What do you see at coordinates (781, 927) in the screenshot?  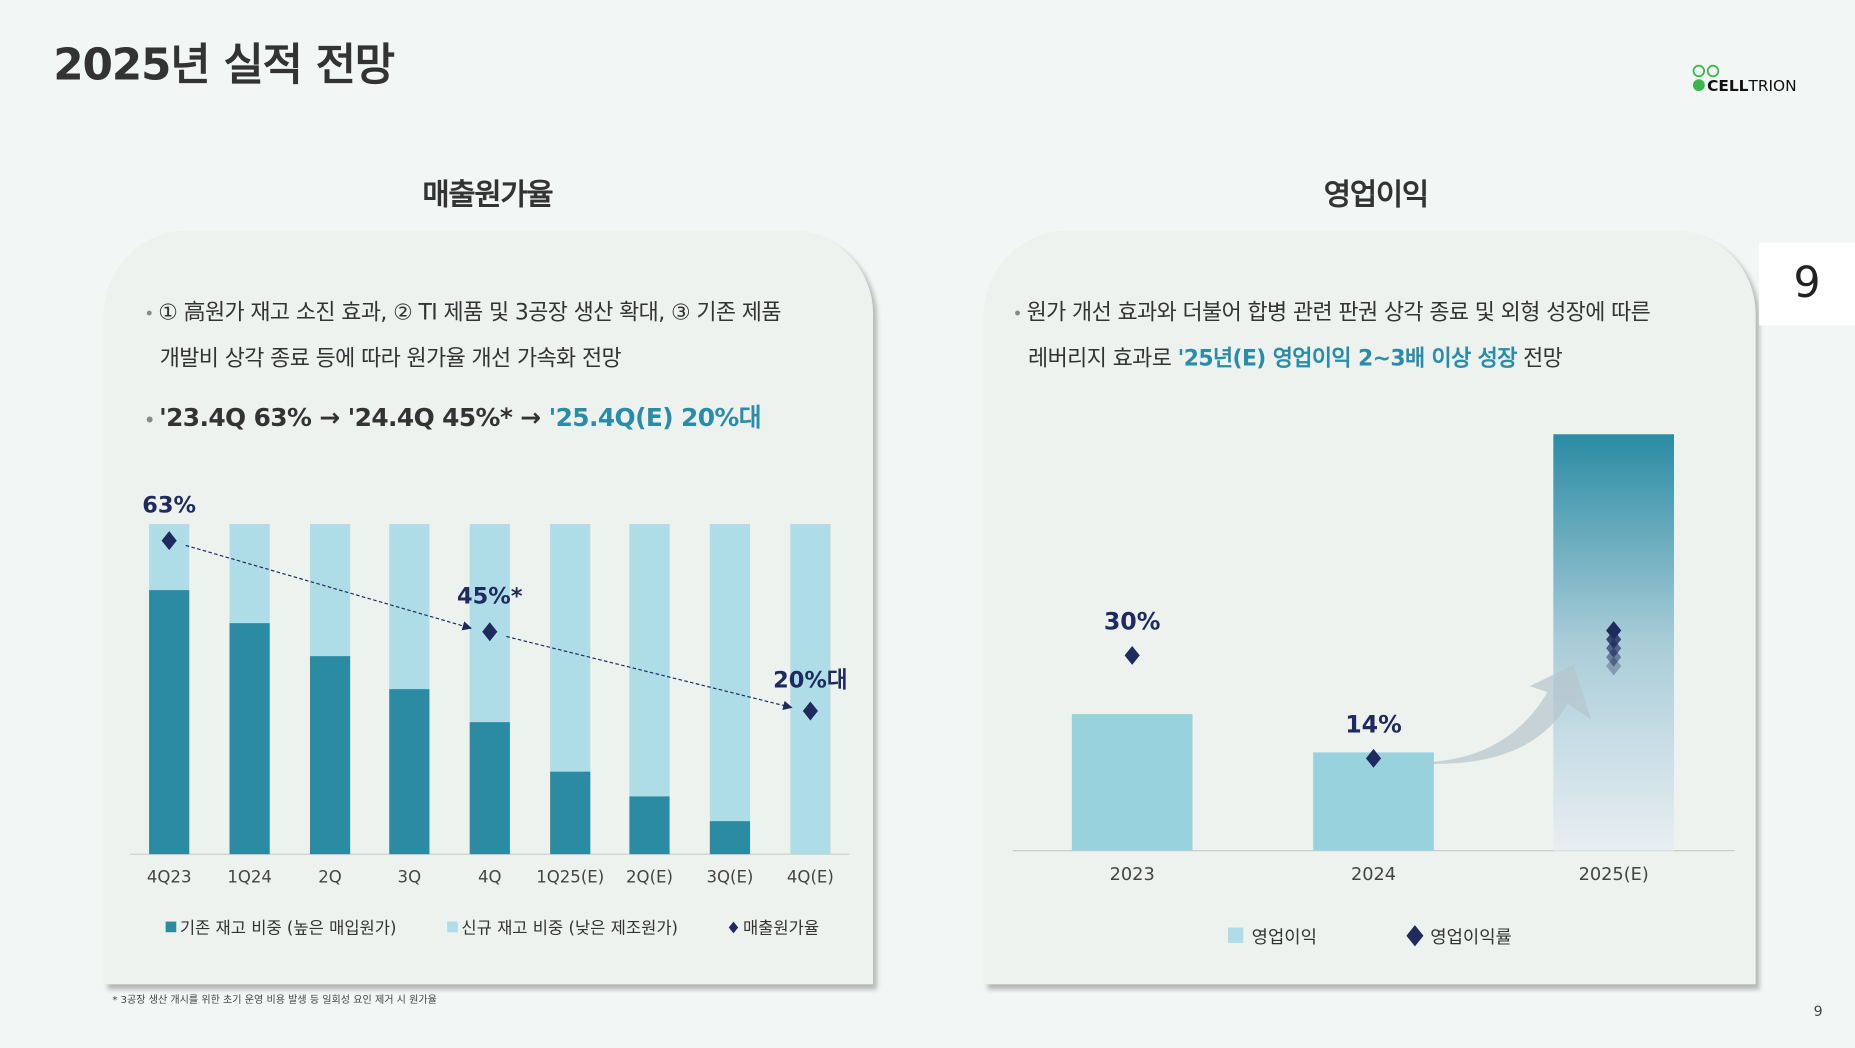 I see `legend-label-ratio: 매출원가율` at bounding box center [781, 927].